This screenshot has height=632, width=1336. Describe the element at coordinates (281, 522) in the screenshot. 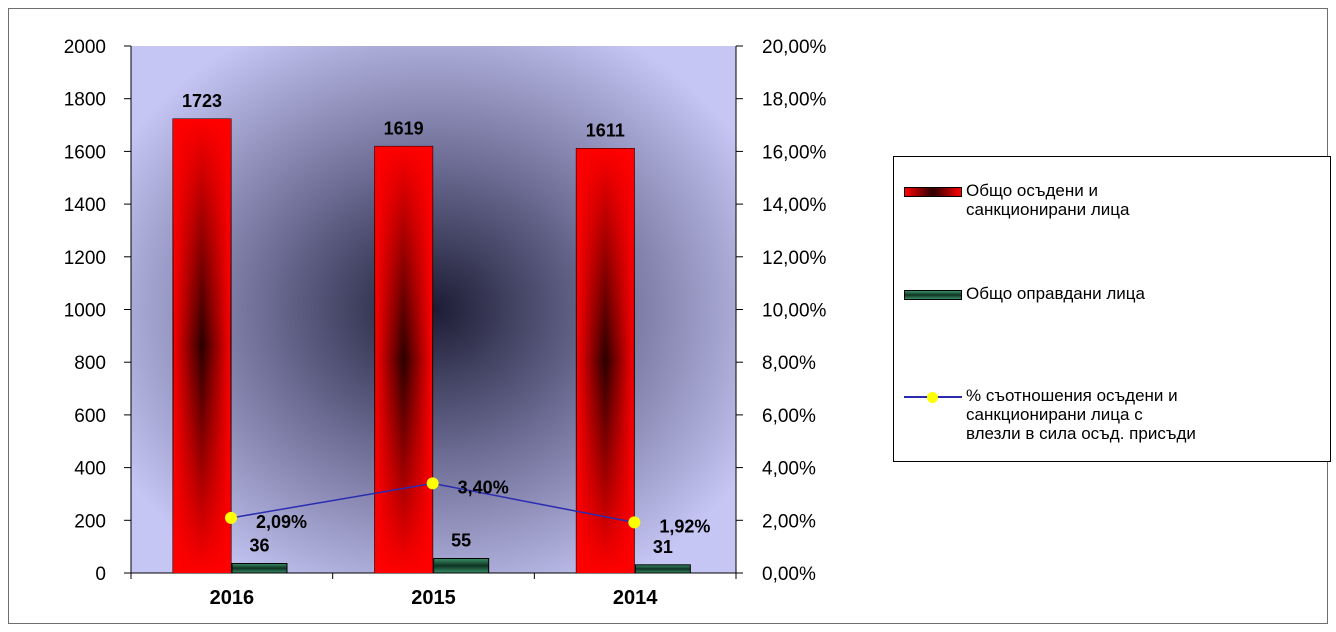

I see `ratio-label: 2,09%` at that location.